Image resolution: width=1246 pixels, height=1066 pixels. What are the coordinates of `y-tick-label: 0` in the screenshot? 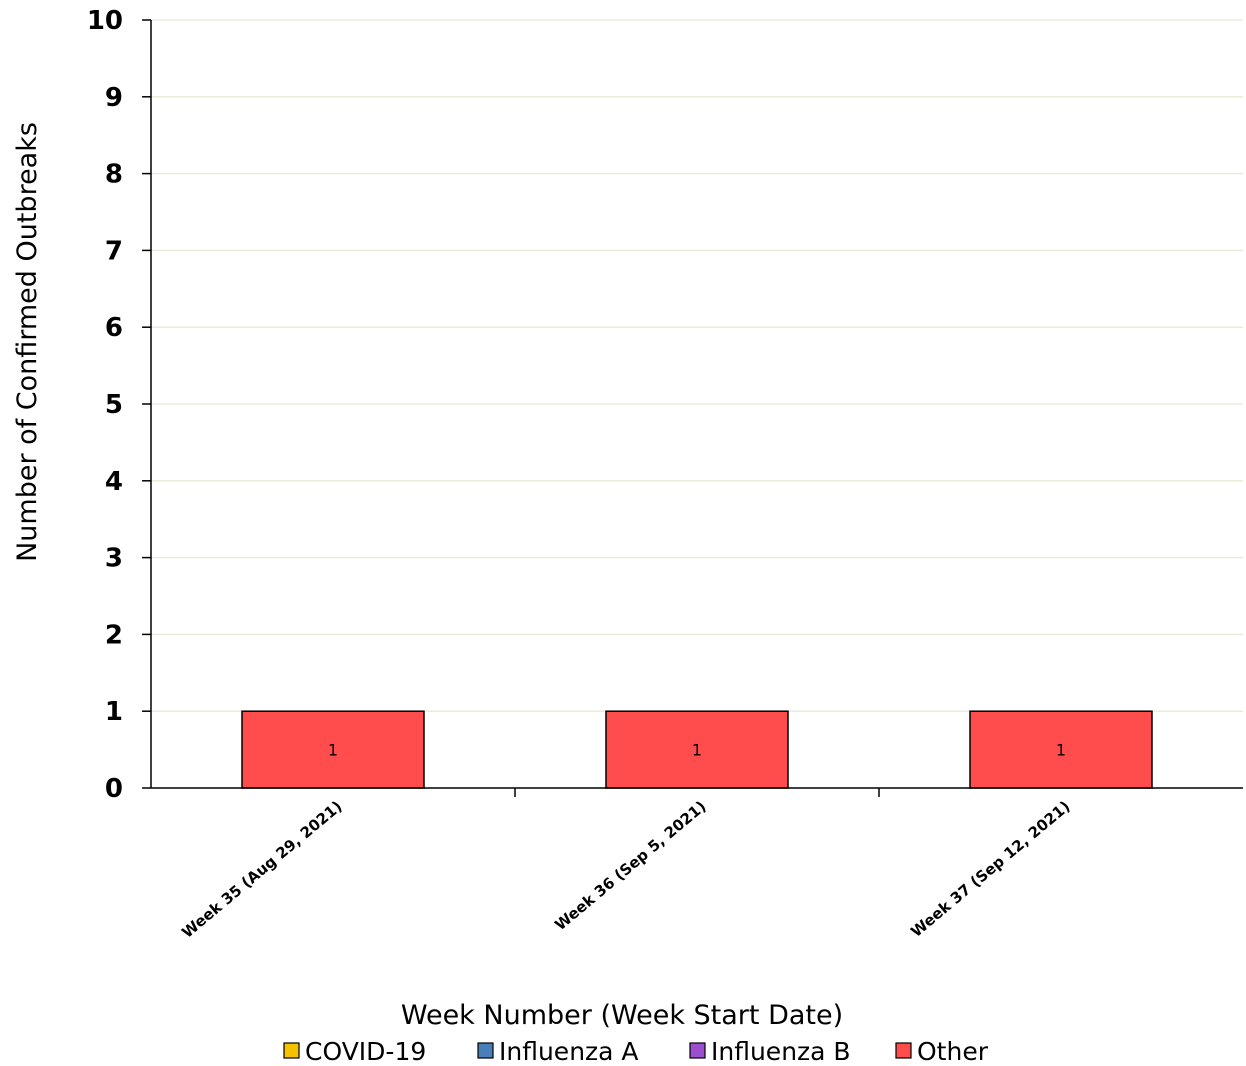 It's located at (114, 789).